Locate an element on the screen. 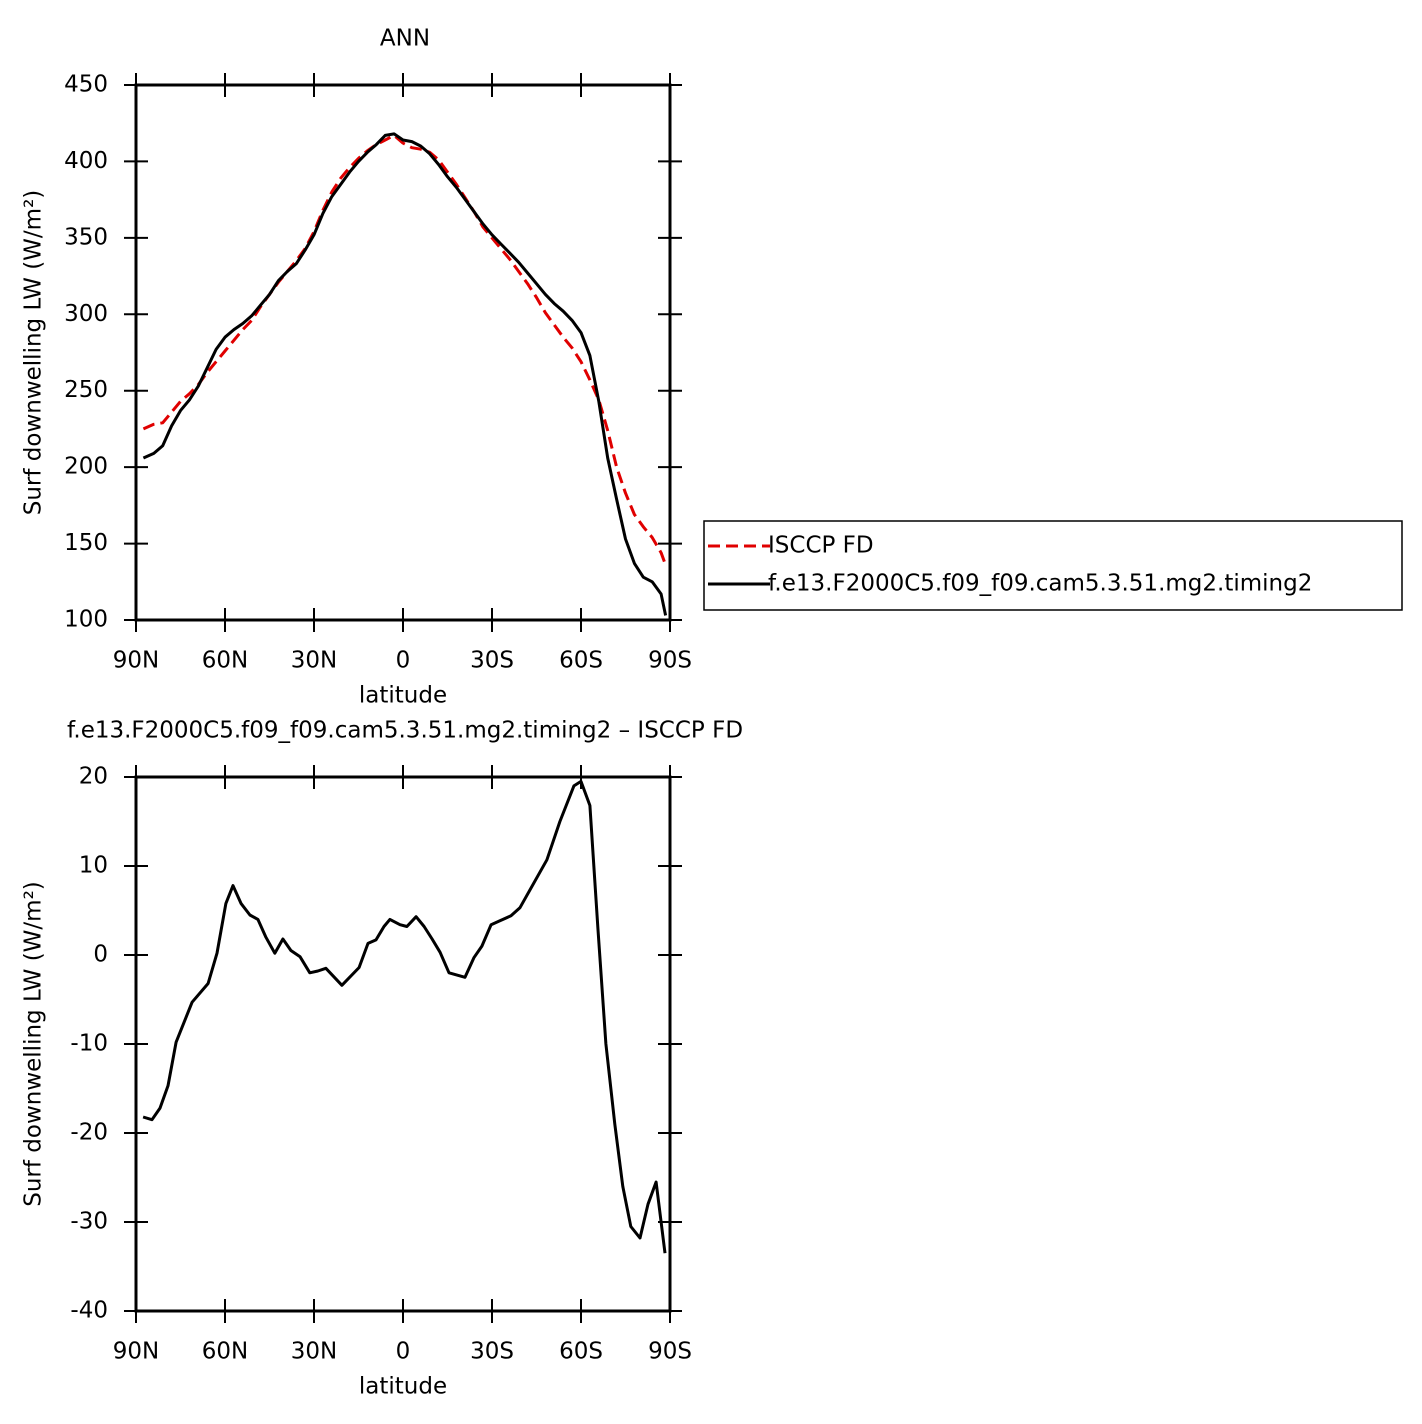 This screenshot has height=1424, width=1422. y-tick-label: -10 is located at coordinates (89, 1044).